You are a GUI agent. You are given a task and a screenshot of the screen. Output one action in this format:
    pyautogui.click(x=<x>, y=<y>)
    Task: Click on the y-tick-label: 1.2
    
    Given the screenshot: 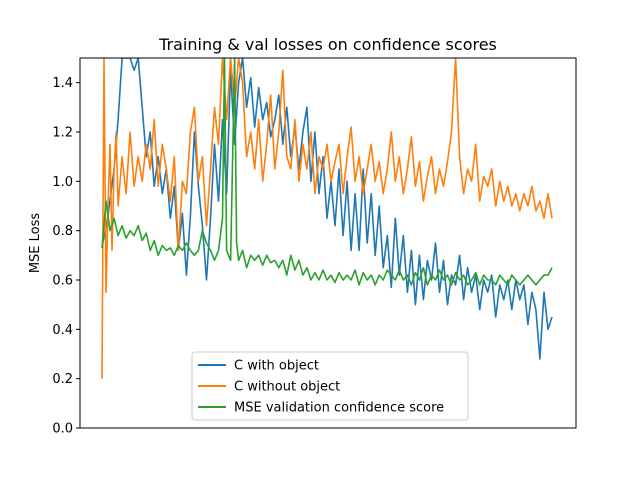 What is the action you would take?
    pyautogui.click(x=62, y=133)
    